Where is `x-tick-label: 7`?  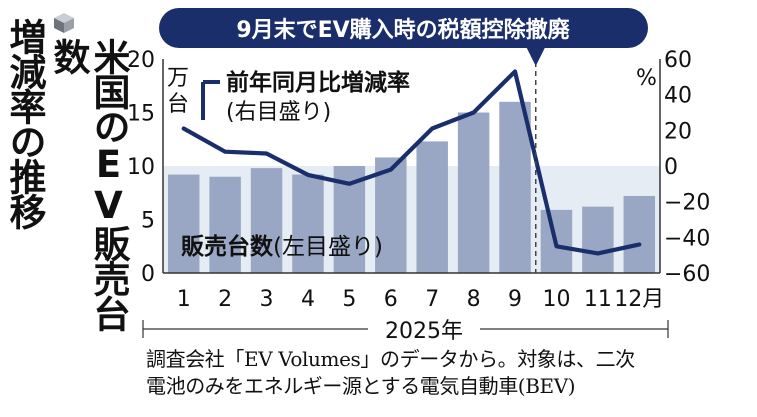
x-tick-label: 7 is located at coordinates (432, 299).